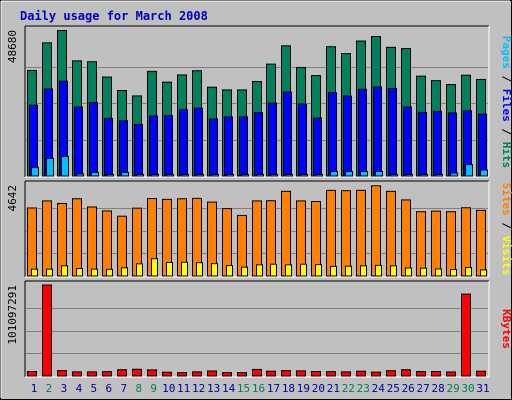 The width and height of the screenshot is (512, 400). Describe the element at coordinates (64, 388) in the screenshot. I see `x-tick-label-day-3: 3` at that location.